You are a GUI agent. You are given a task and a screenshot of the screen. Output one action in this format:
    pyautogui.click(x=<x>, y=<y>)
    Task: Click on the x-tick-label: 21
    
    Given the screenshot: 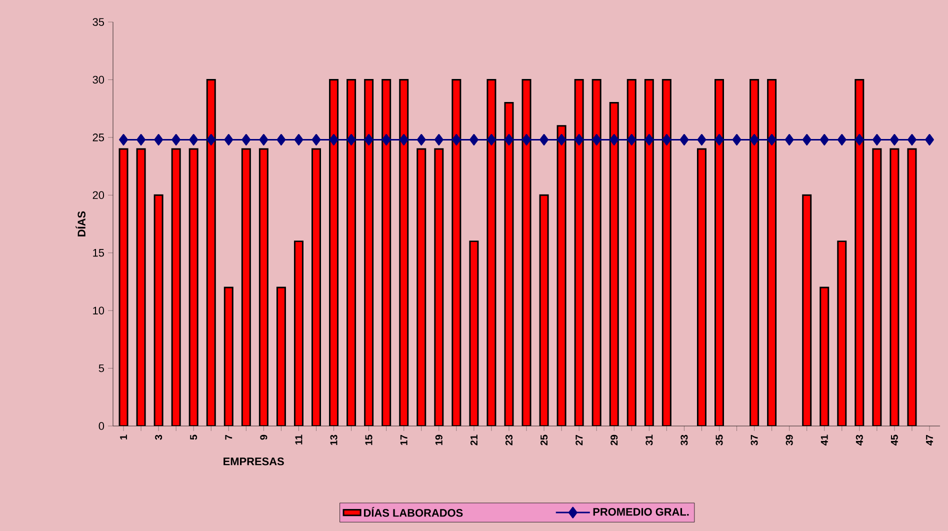 What is the action you would take?
    pyautogui.click(x=474, y=440)
    